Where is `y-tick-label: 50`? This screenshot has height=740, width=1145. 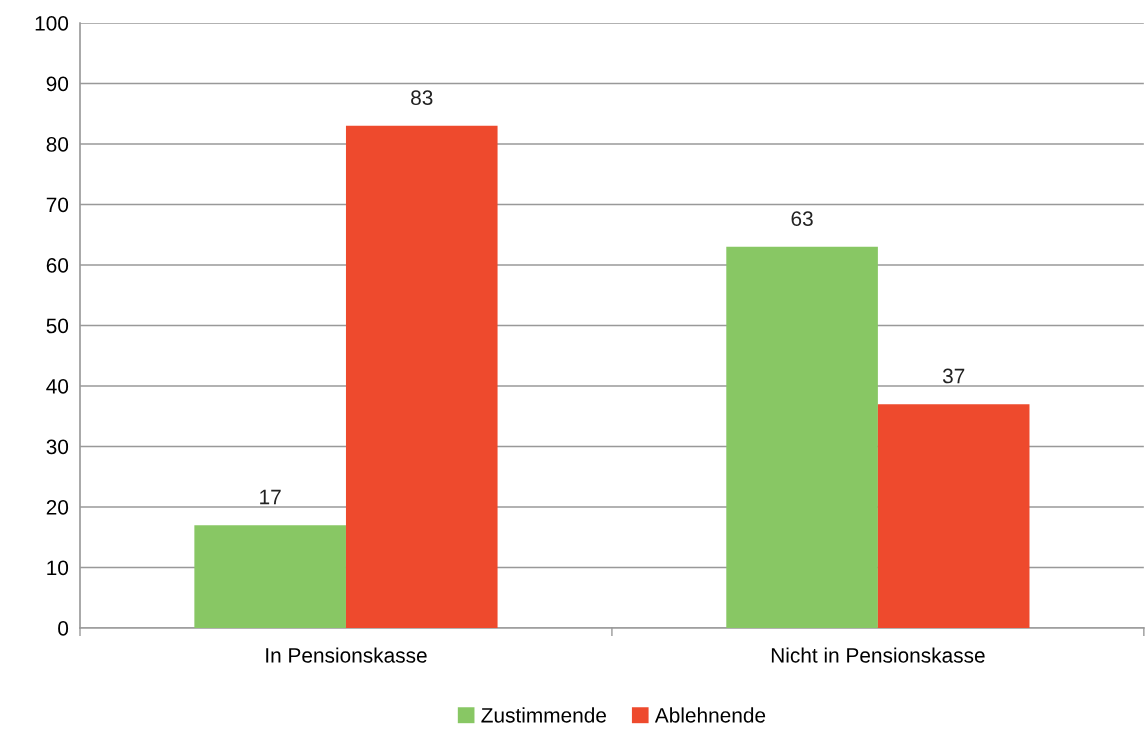 y-tick-label: 50 is located at coordinates (57, 326).